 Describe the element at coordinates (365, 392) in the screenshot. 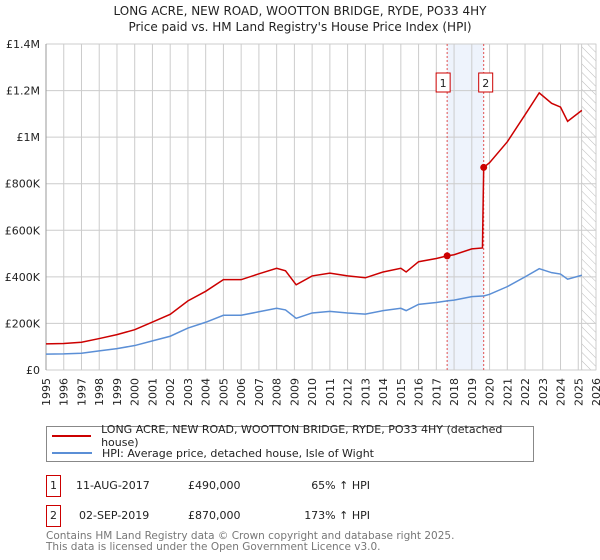

I see `x-tick-label: 2013` at that location.